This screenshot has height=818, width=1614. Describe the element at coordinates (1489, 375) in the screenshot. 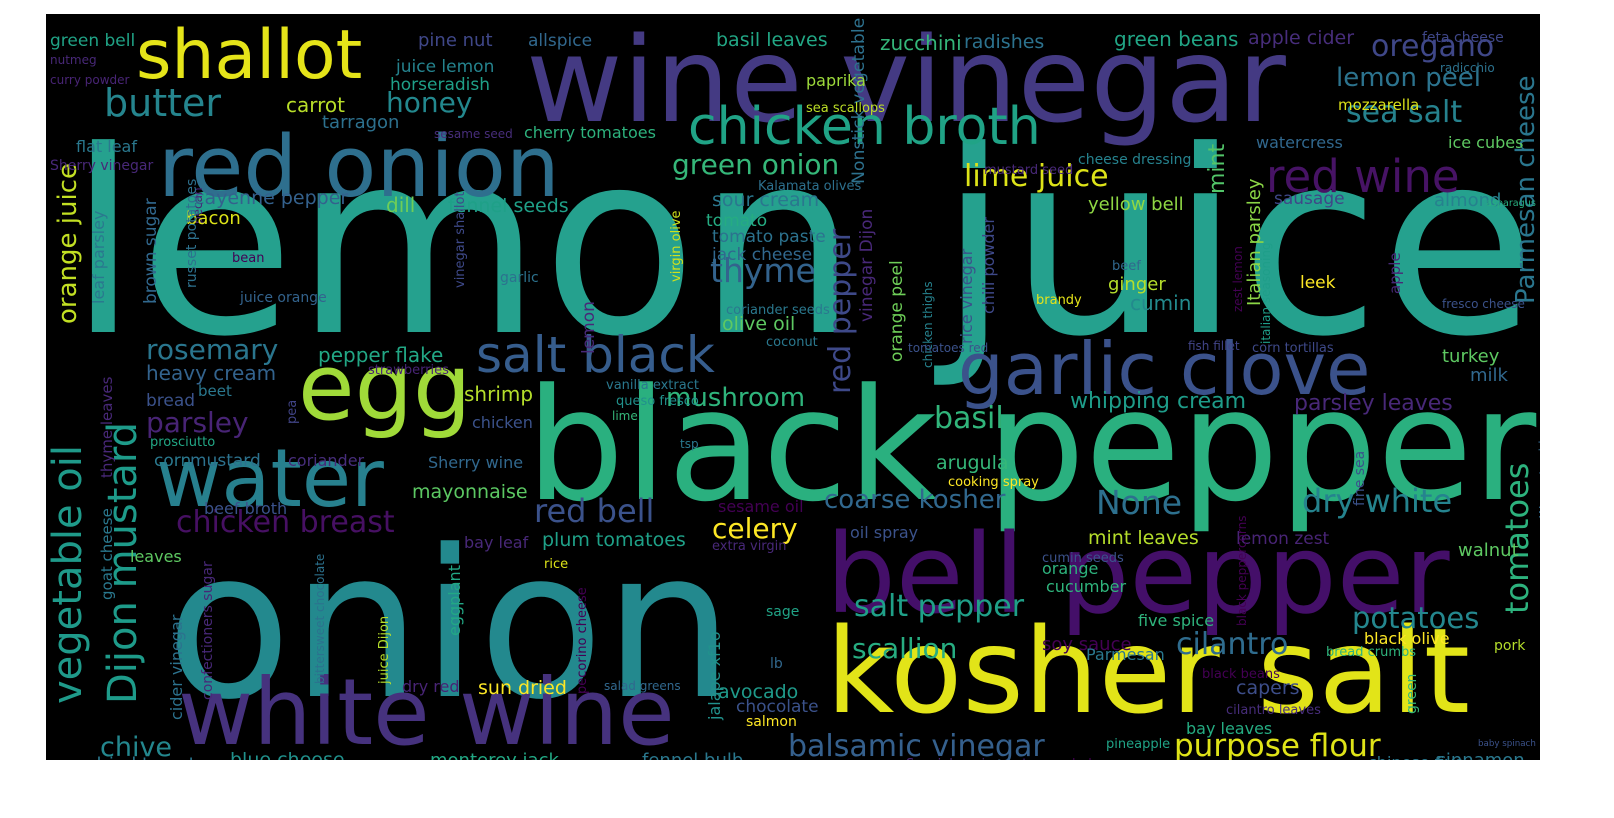

I see `cloud-word-milk: milk` at that location.